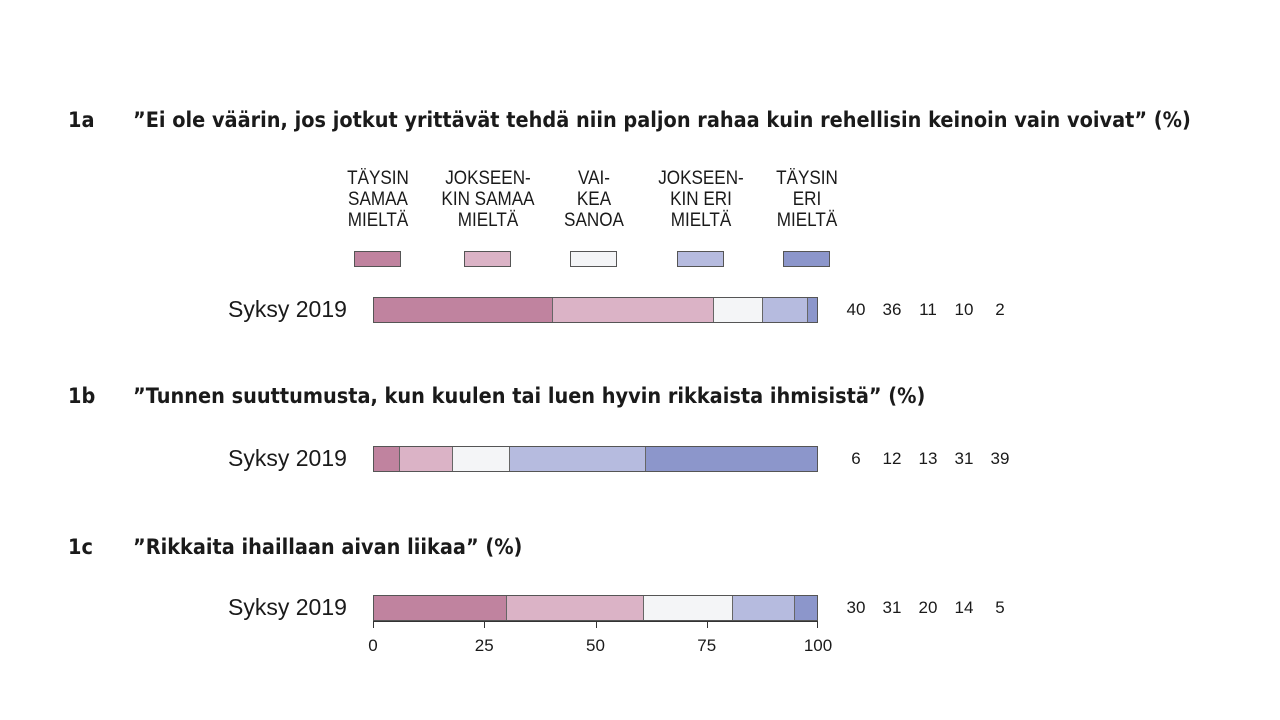 This screenshot has height=720, width=1280. I want to click on x-axis: 0 25 50 75 100, so click(600, 641).